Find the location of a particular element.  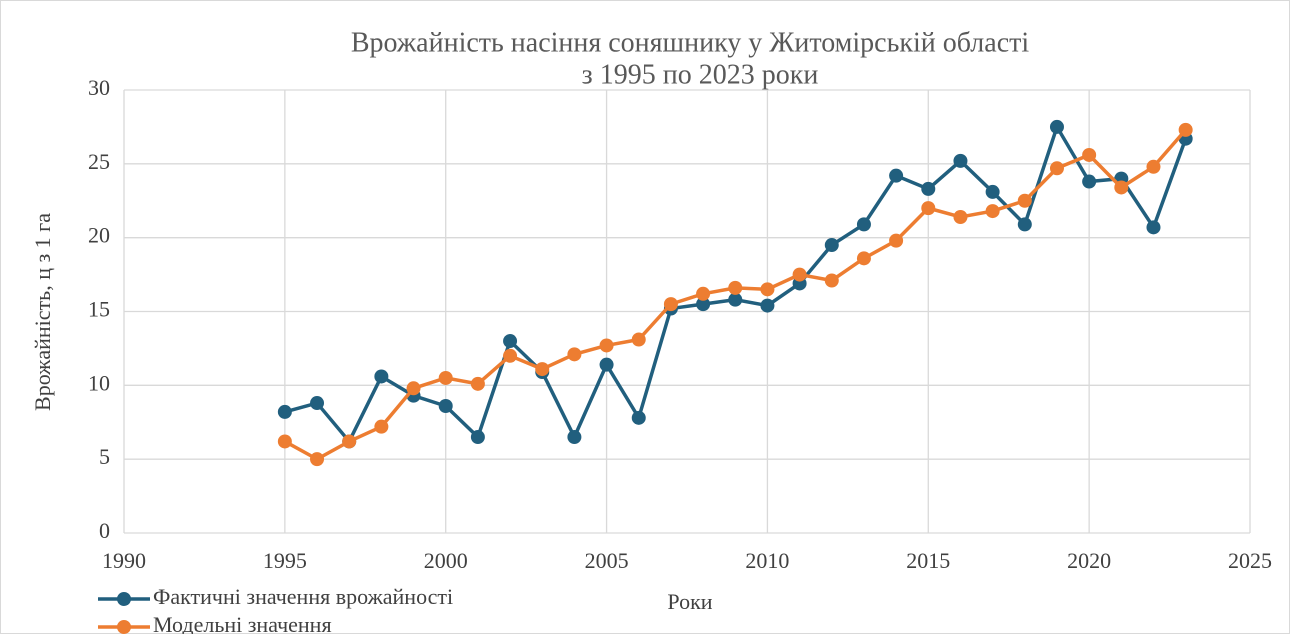

y-tick-label: 0 is located at coordinates (104, 530).